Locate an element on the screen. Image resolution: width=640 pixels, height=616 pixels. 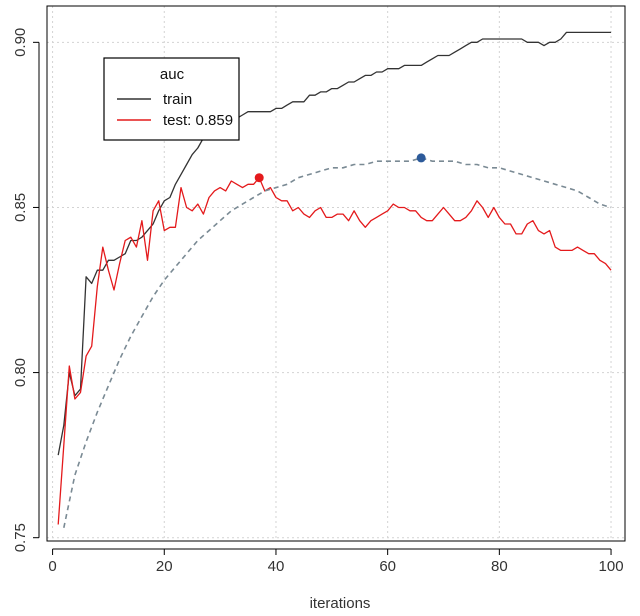
legend-label-test: test: 0.859 is located at coordinates (198, 120).